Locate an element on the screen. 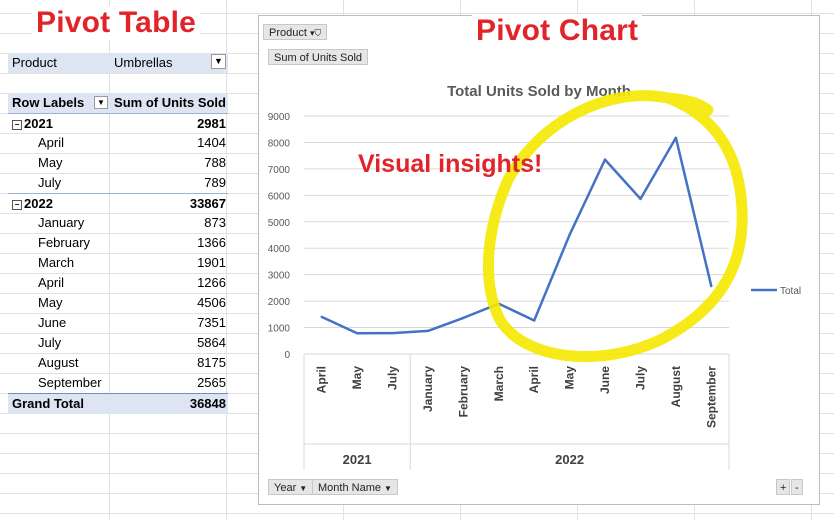  row-value: 33867 is located at coordinates (207, 203).